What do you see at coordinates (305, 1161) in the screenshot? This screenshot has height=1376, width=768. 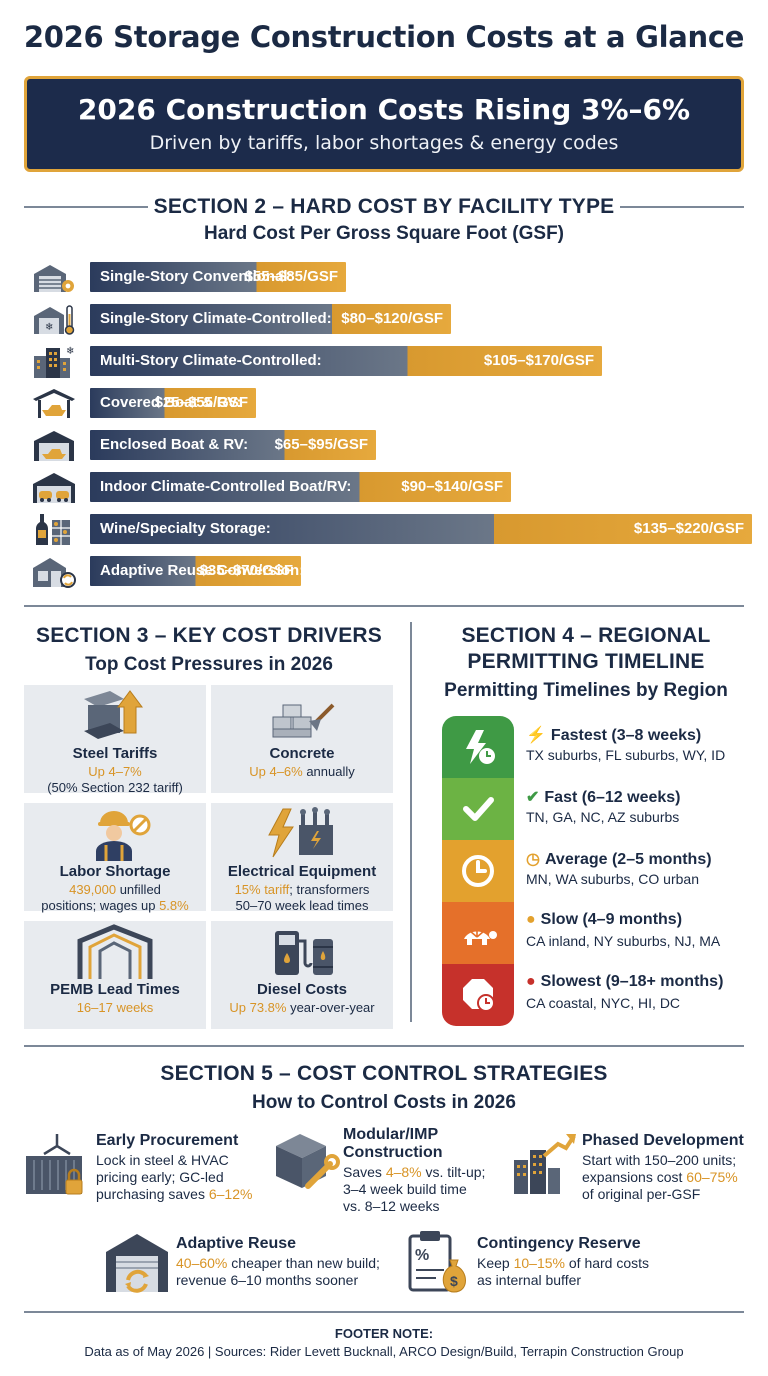 I see `modular-box-wrench-icon` at bounding box center [305, 1161].